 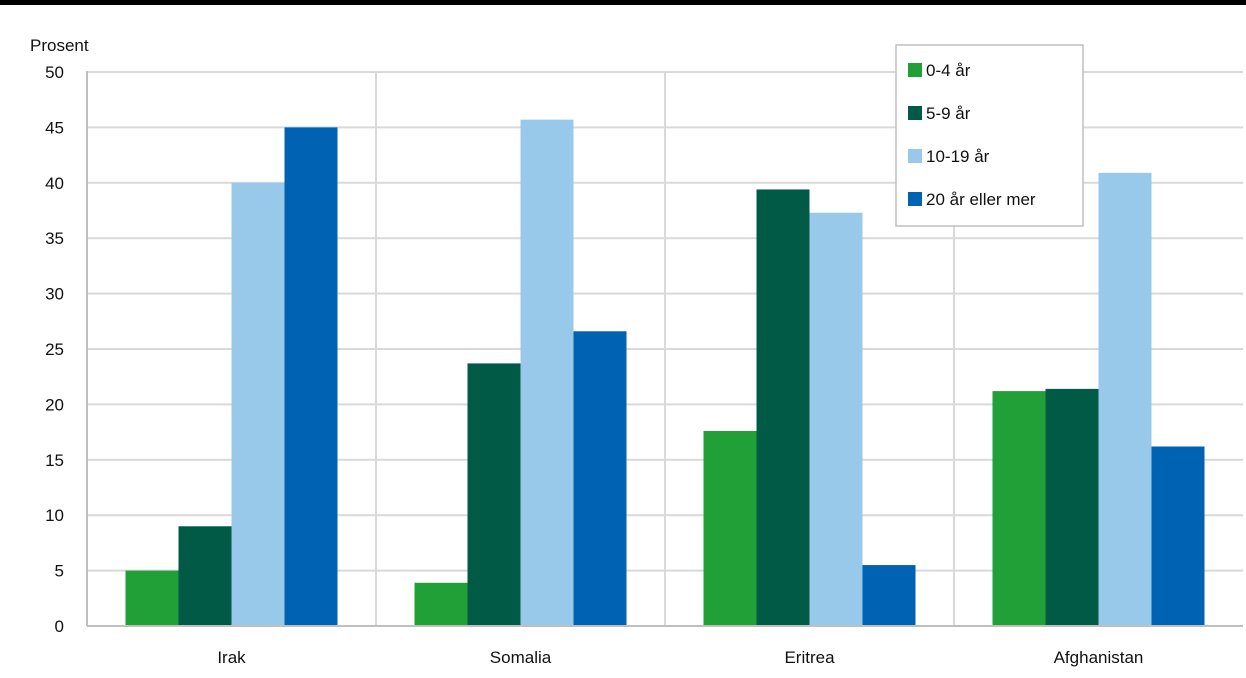 I want to click on legend-label: 10-19 år, so click(x=958, y=156).